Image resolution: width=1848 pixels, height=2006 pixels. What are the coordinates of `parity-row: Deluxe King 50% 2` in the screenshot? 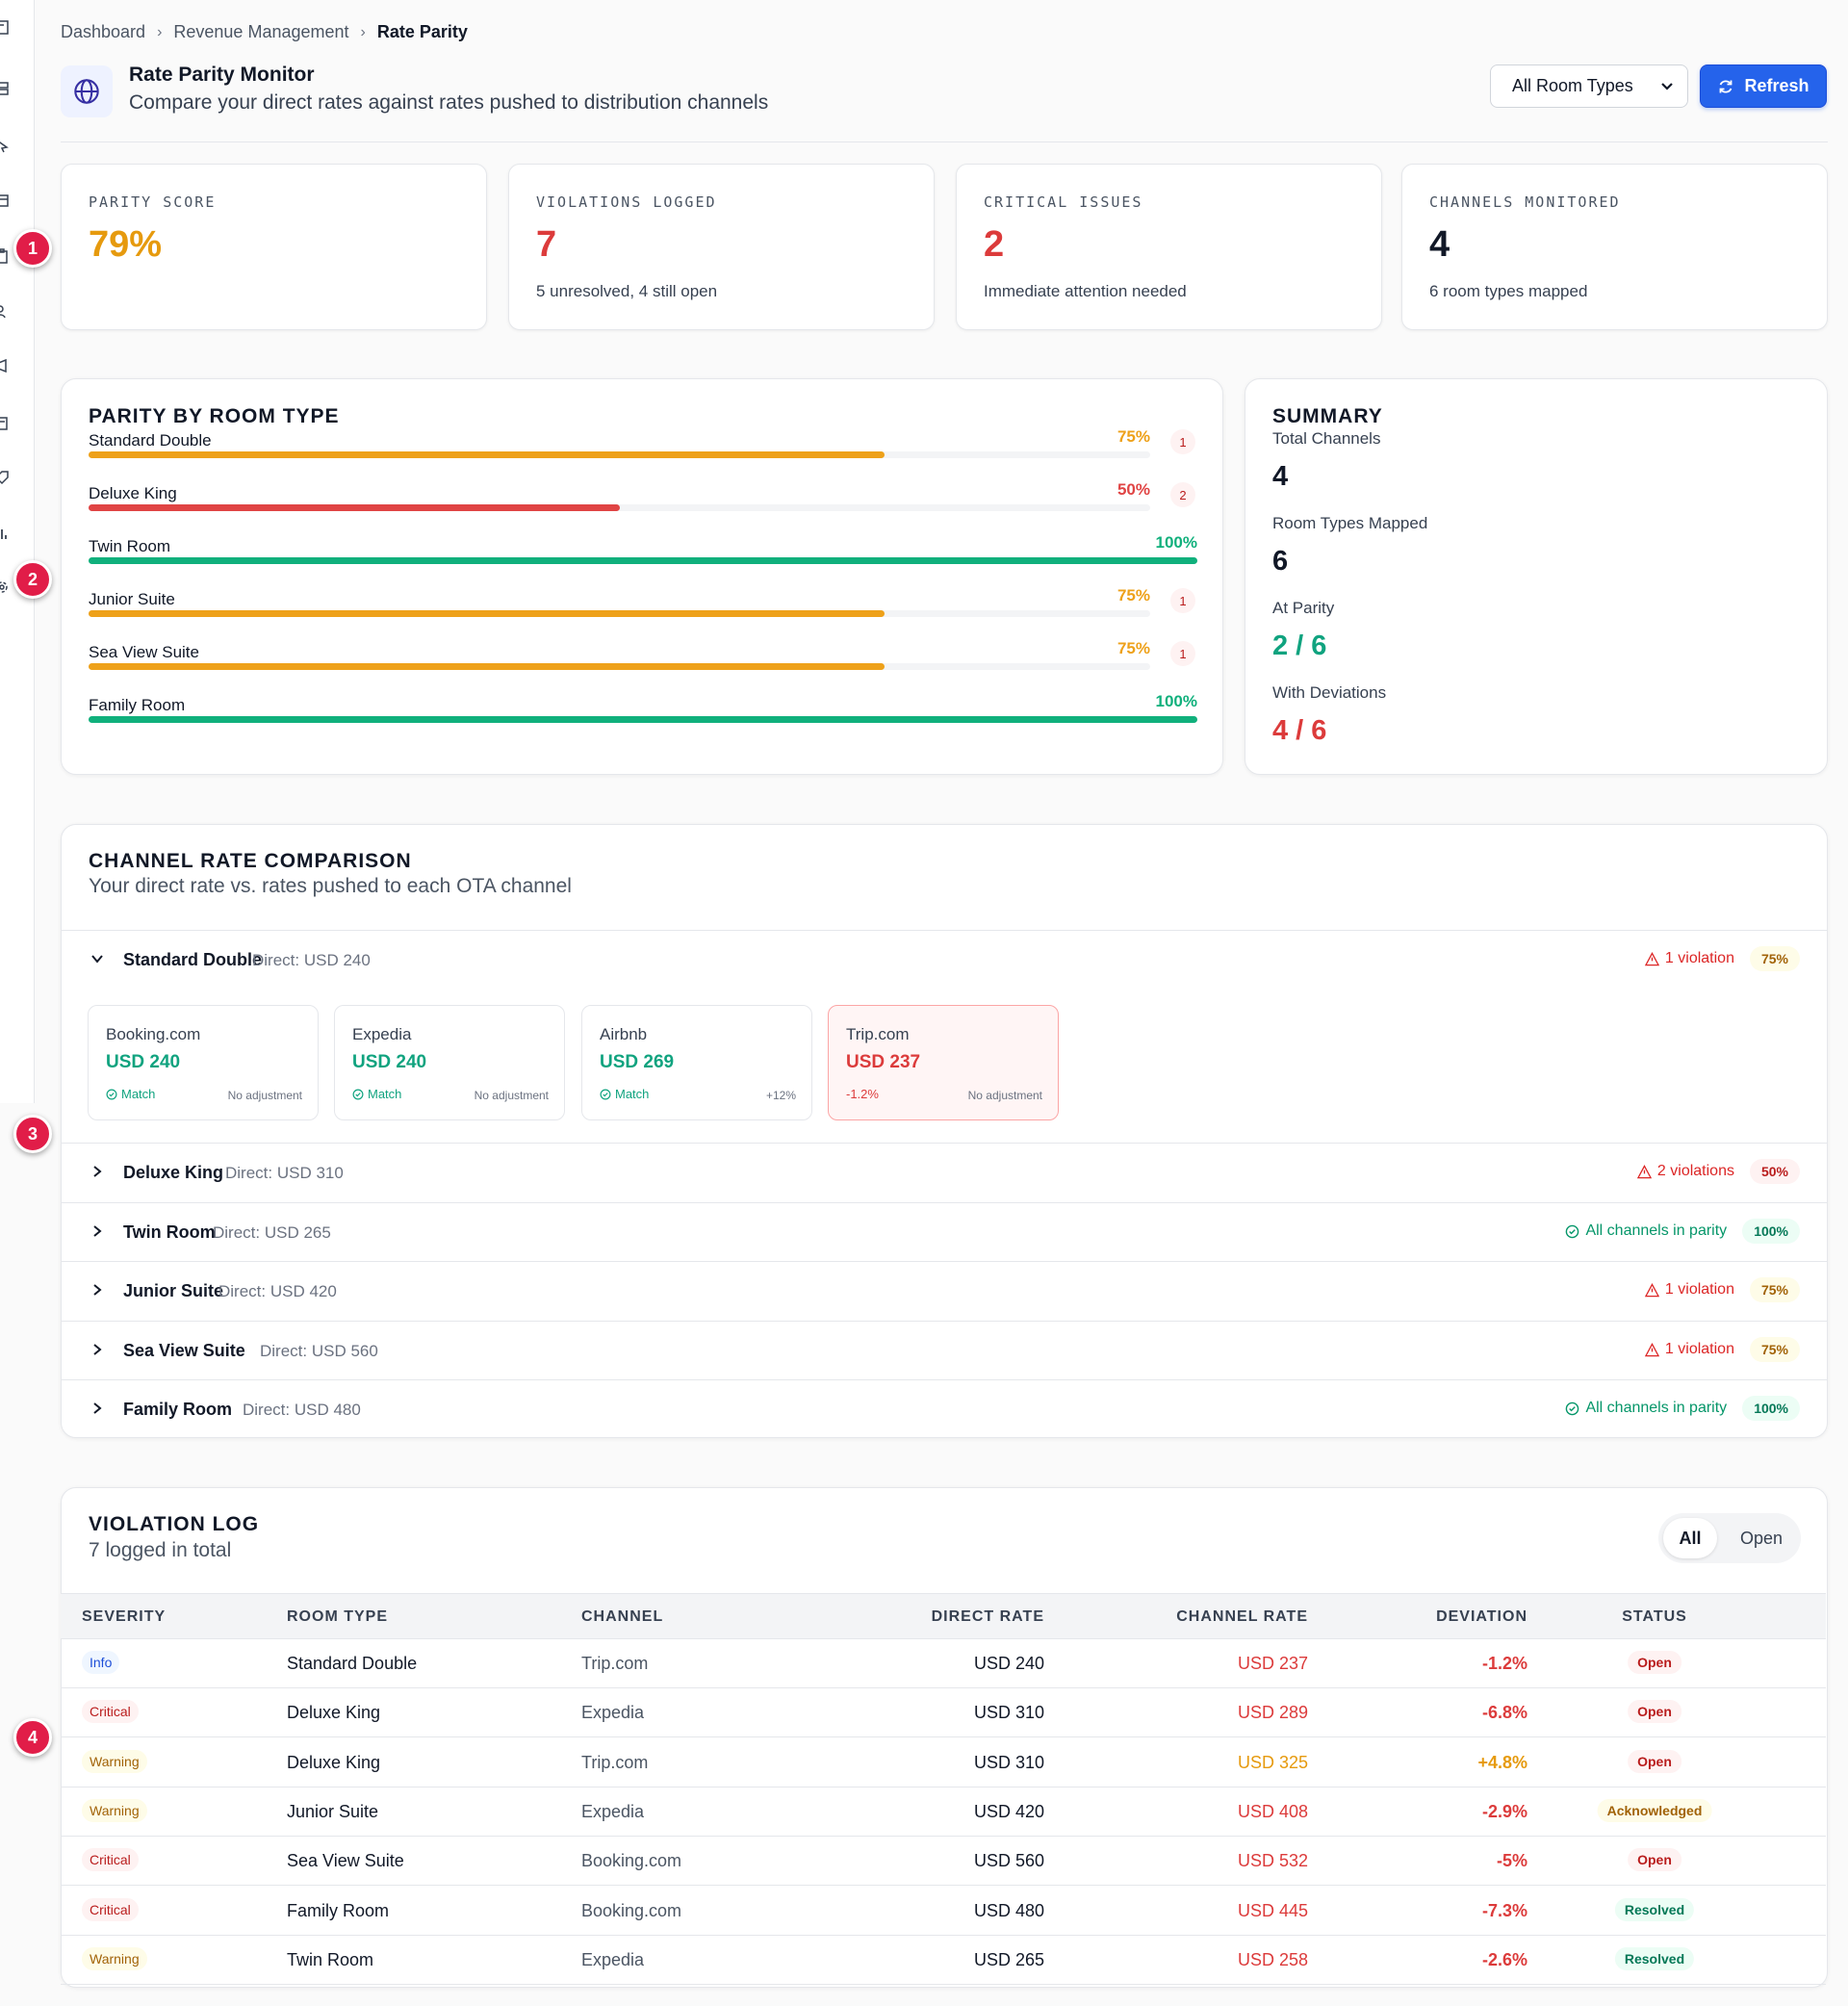 It's located at (643, 501).